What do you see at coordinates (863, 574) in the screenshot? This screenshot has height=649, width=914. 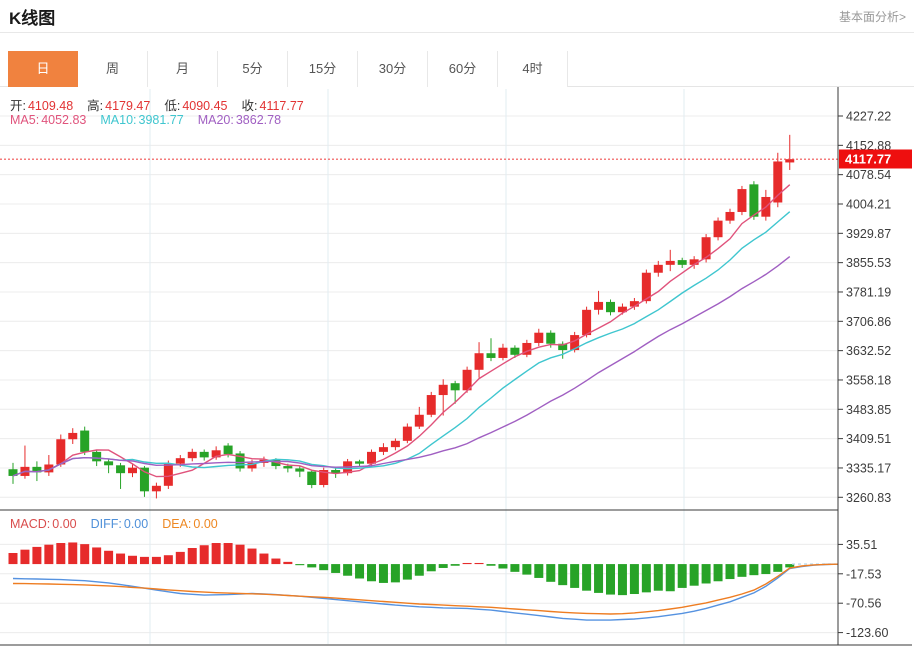 I see `macd-axis-label: -17.53` at bounding box center [863, 574].